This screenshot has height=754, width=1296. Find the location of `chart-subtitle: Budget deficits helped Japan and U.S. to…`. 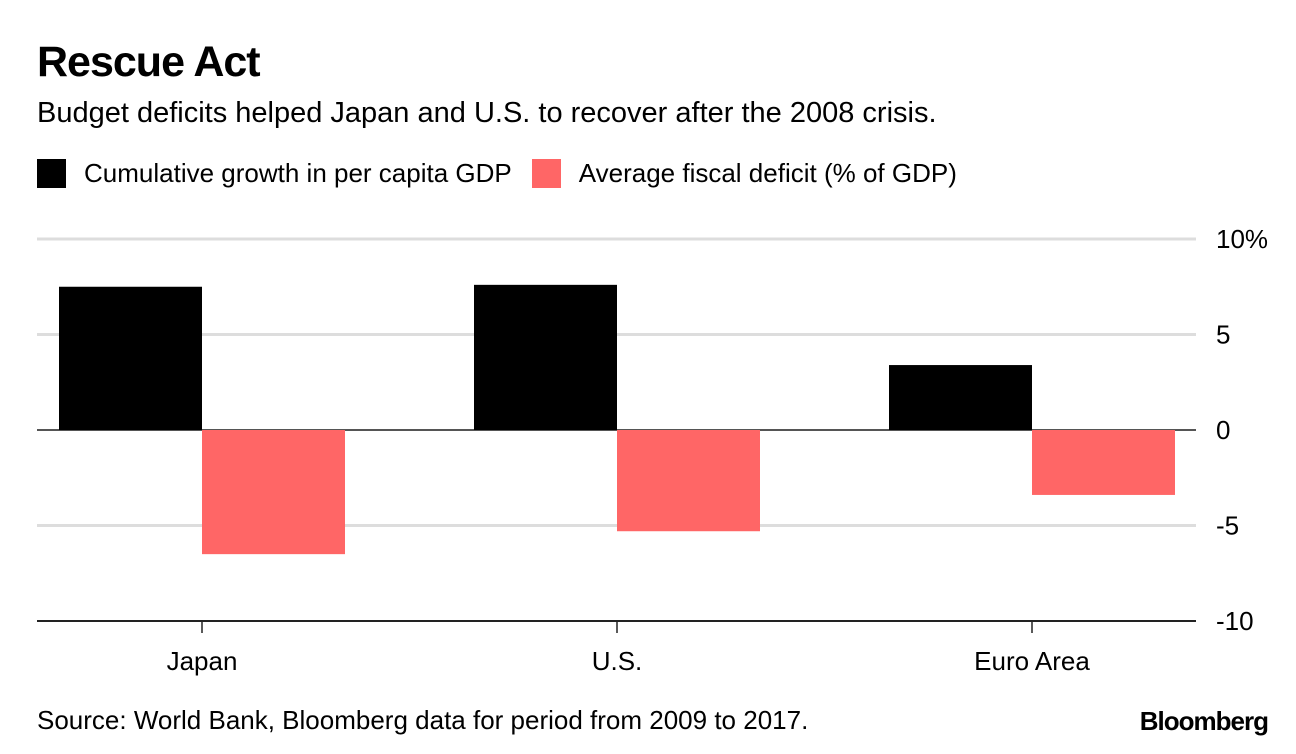

chart-subtitle: Budget deficits helped Japan and U.S. to… is located at coordinates (487, 113).